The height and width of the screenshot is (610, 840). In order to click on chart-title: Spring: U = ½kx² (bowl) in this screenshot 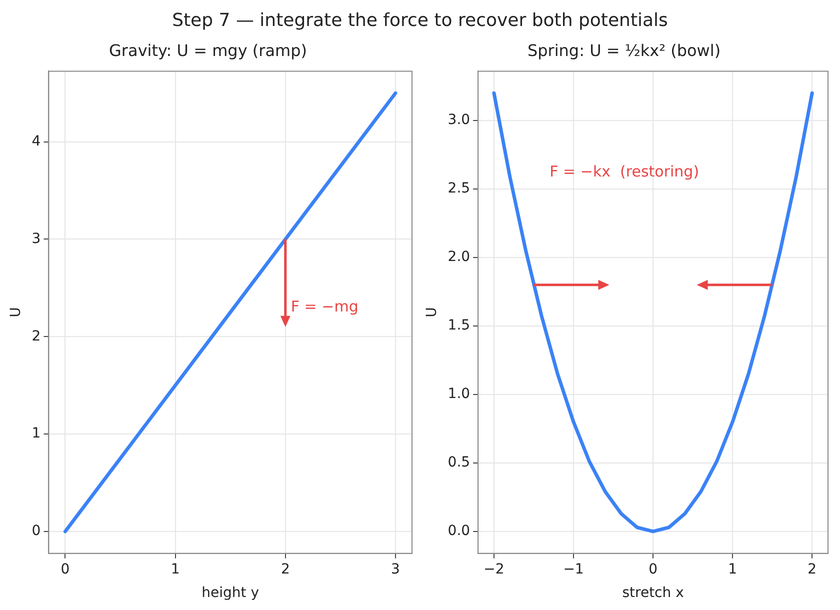, I will do `click(624, 50)`.